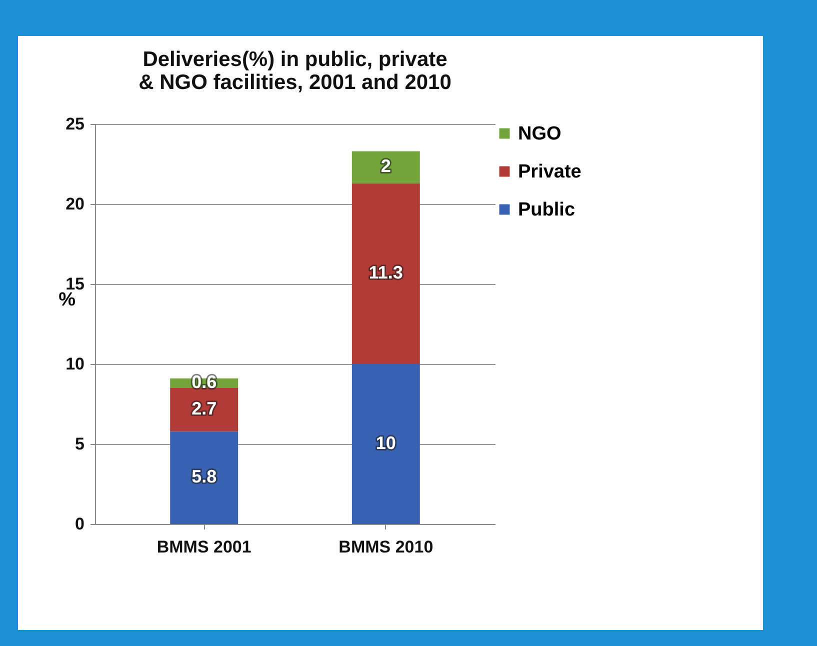  What do you see at coordinates (79, 524) in the screenshot?
I see `y-tick-label: 0` at bounding box center [79, 524].